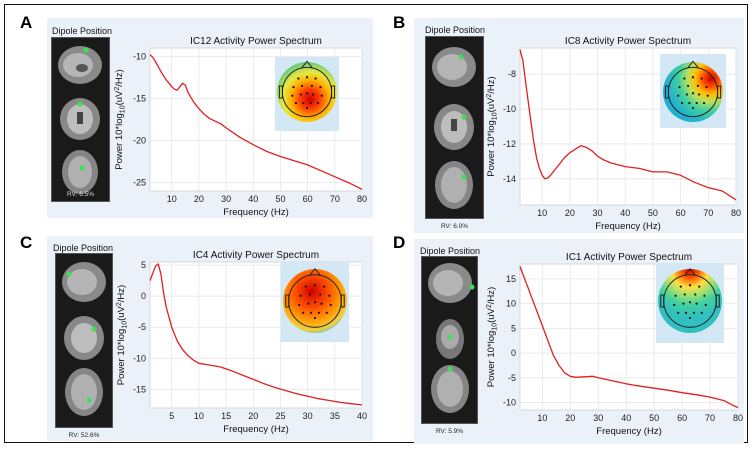  What do you see at coordinates (256, 41) in the screenshot?
I see `chart-title: IC12 Activity Power Spectrum` at bounding box center [256, 41].